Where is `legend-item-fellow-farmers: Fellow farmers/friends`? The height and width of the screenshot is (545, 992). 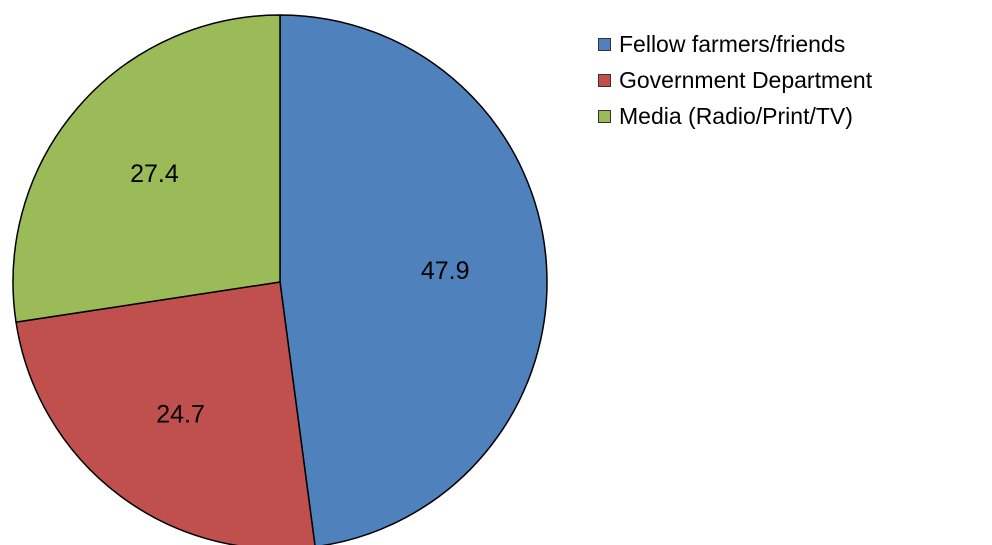
legend-item-fellow-farmers: Fellow farmers/friends is located at coordinates (735, 44).